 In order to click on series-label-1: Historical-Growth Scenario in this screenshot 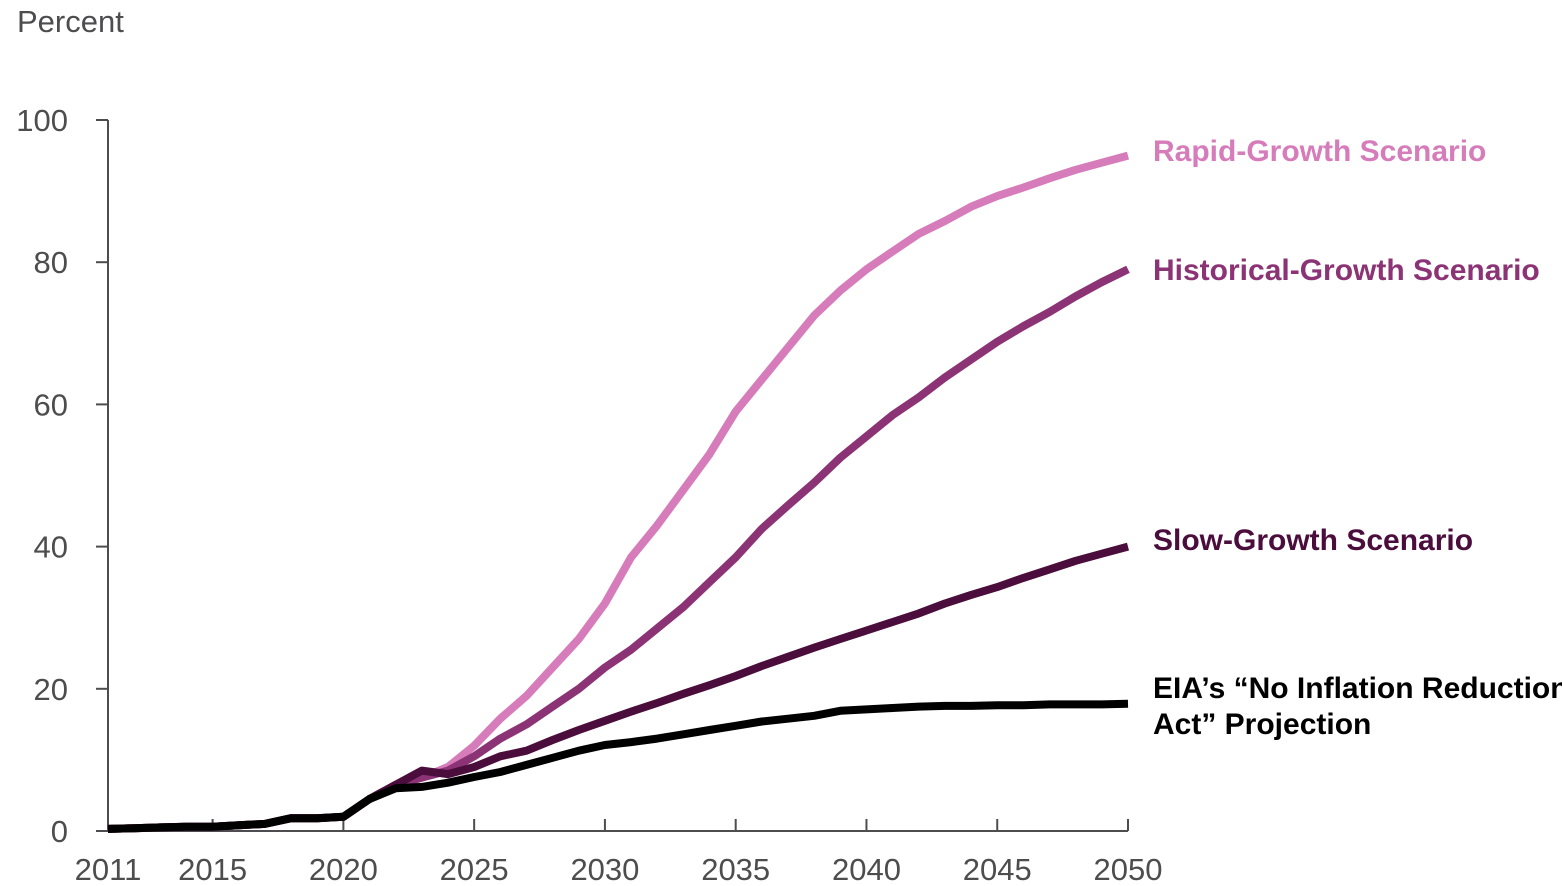, I will do `click(1346, 270)`.